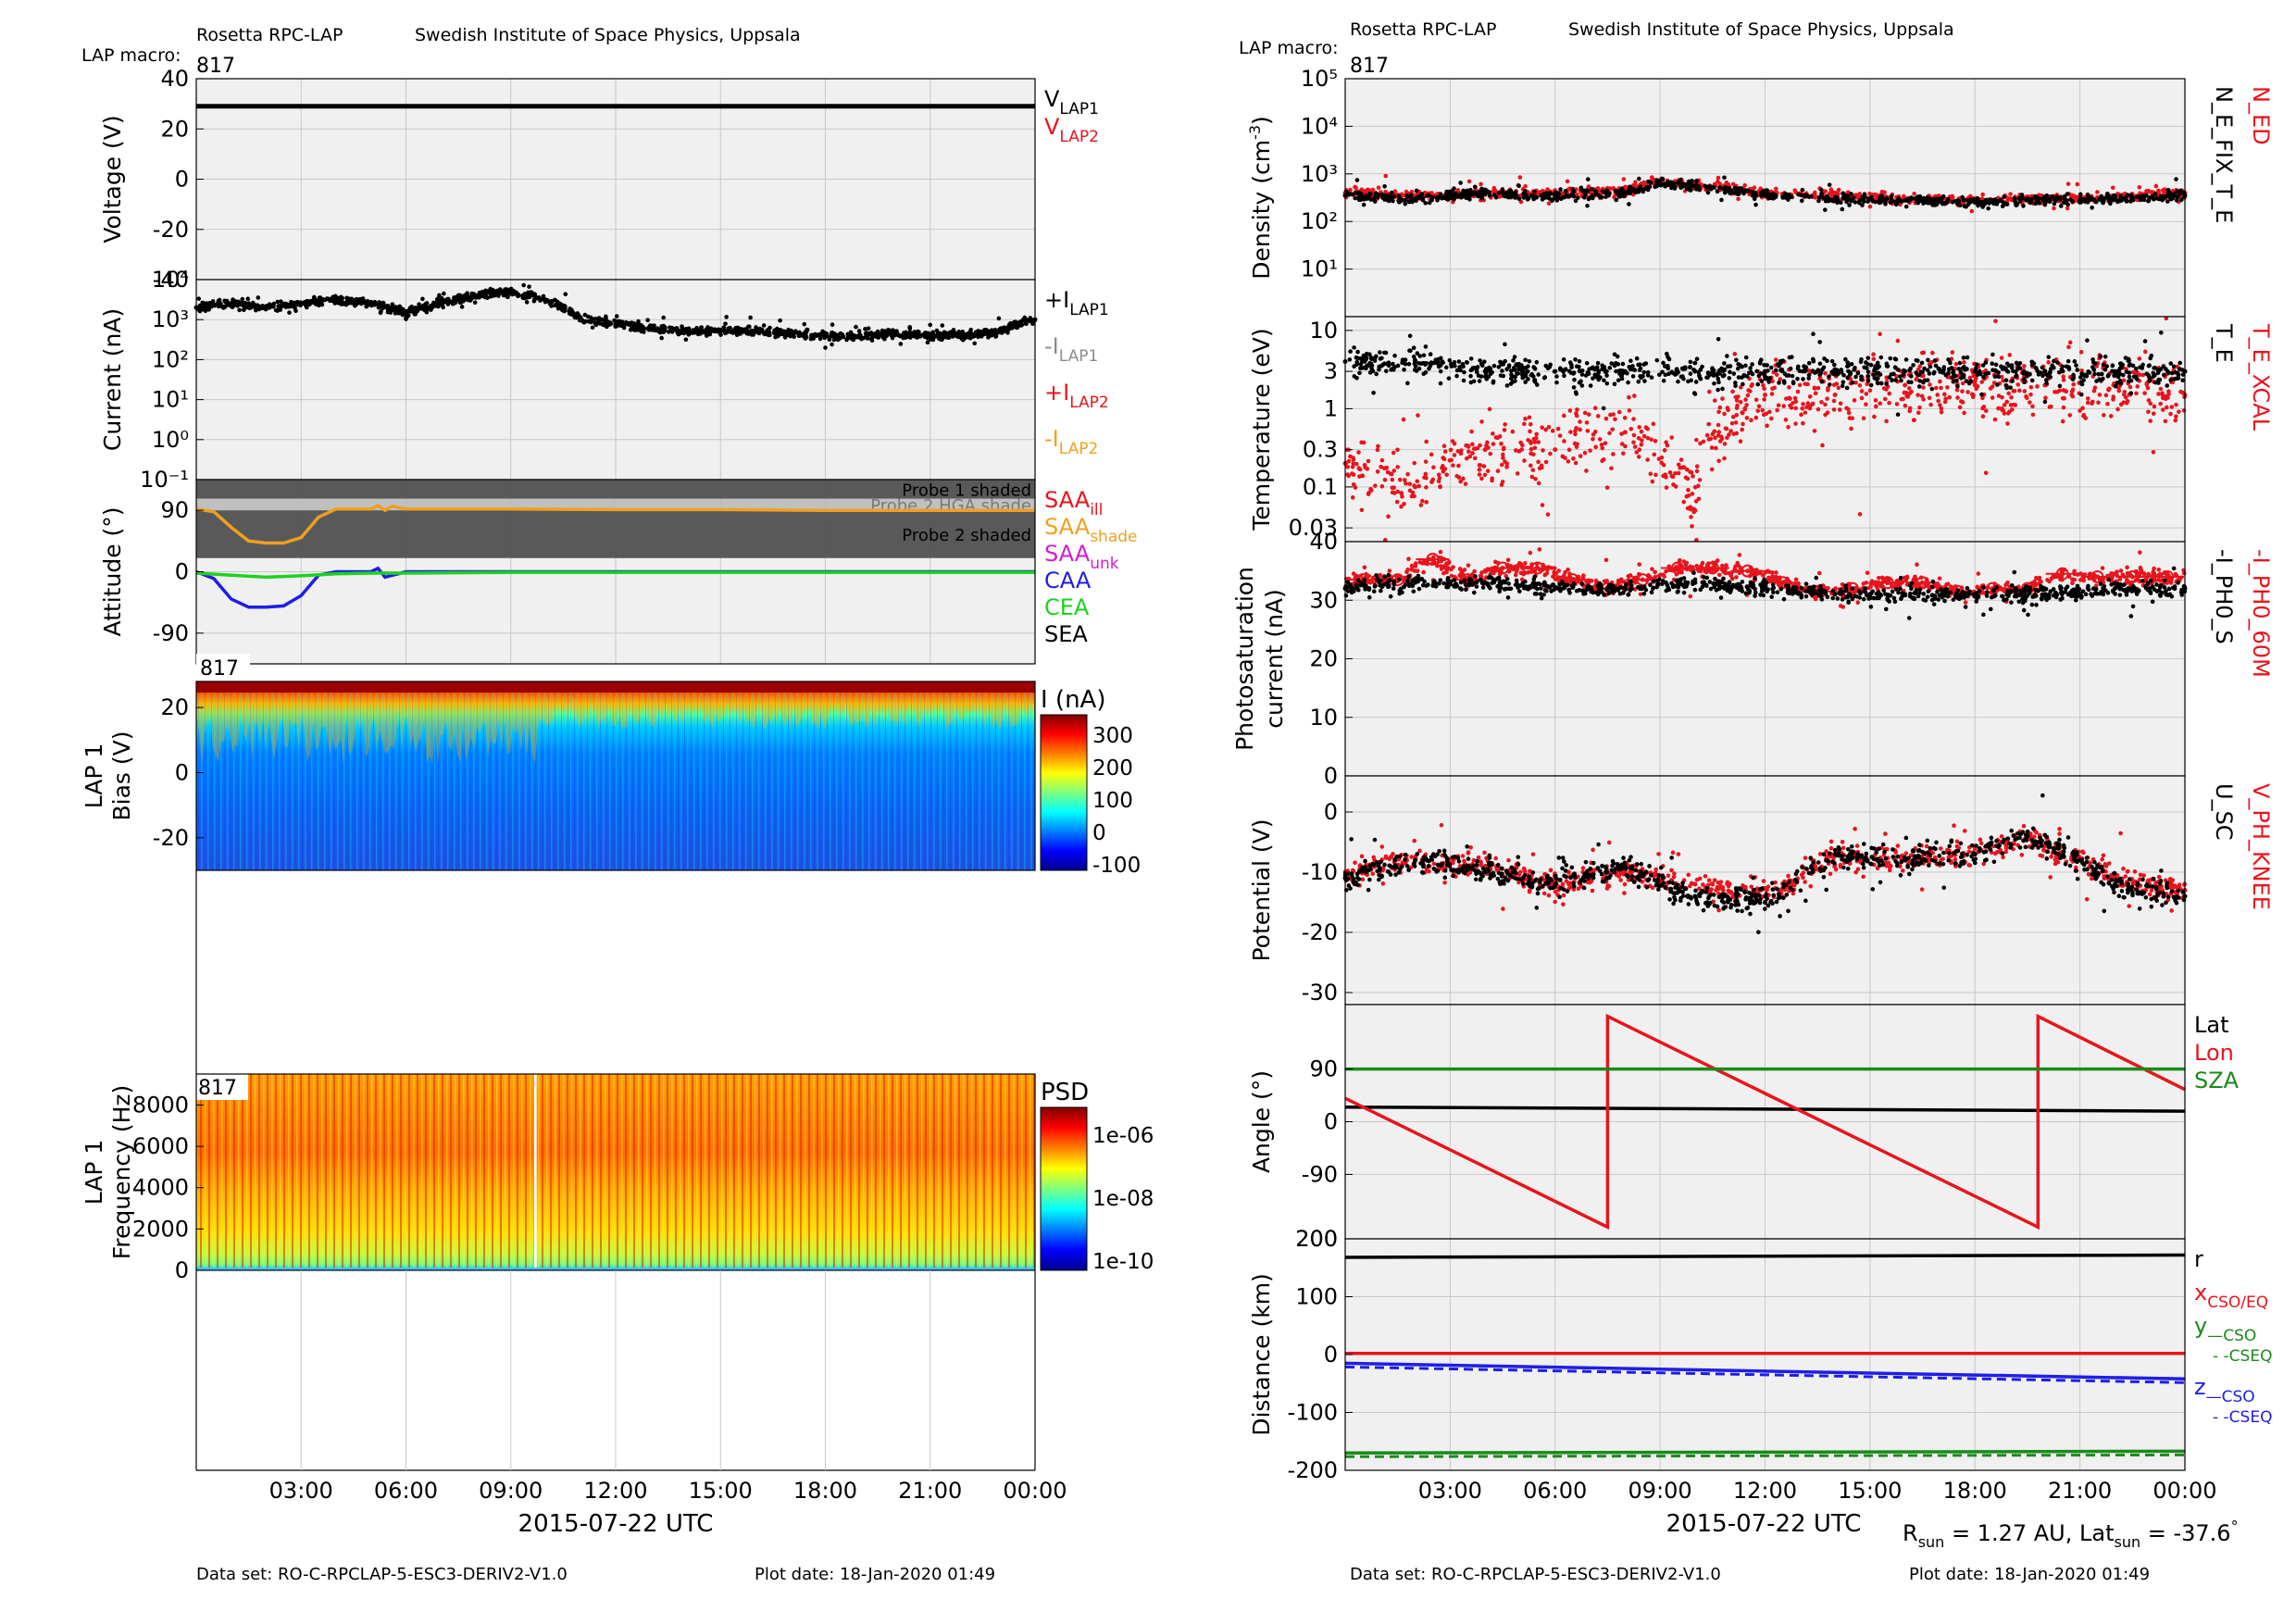 Image resolution: width=2296 pixels, height=1624 pixels. What do you see at coordinates (1071, 102) in the screenshot?
I see `legend-entry: VLAP1` at bounding box center [1071, 102].